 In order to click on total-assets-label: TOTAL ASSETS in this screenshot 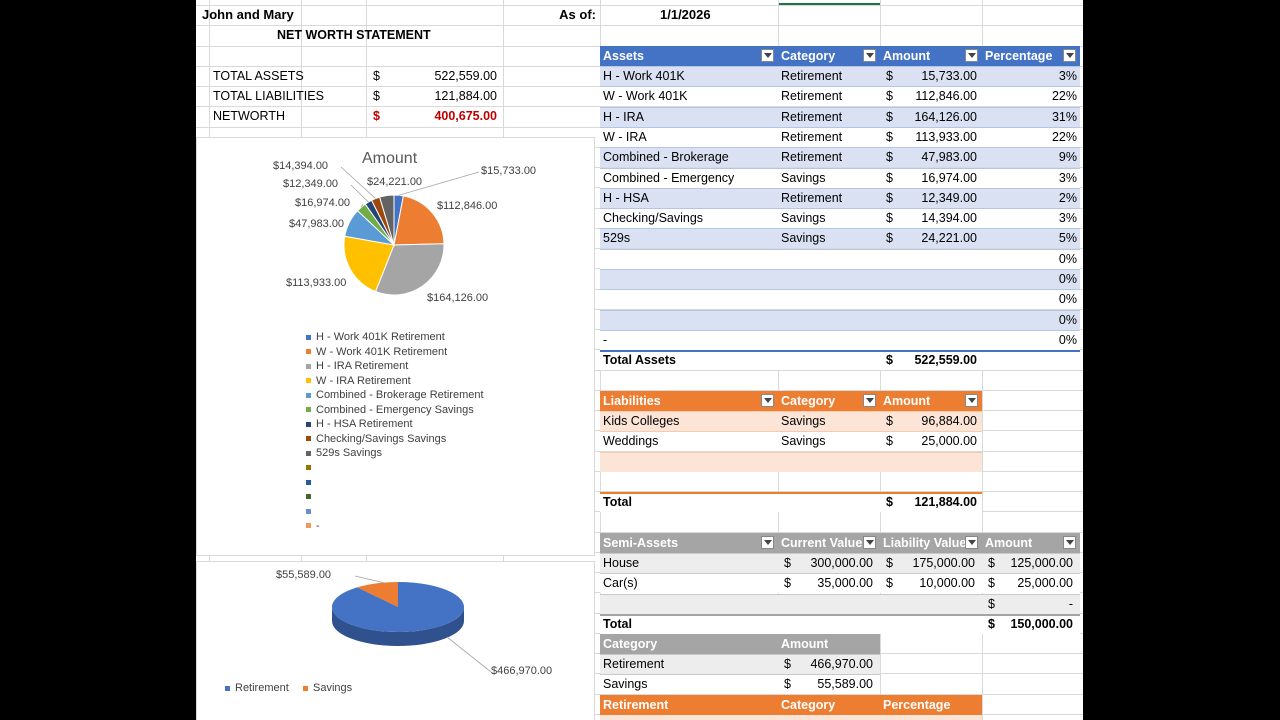, I will do `click(258, 76)`.